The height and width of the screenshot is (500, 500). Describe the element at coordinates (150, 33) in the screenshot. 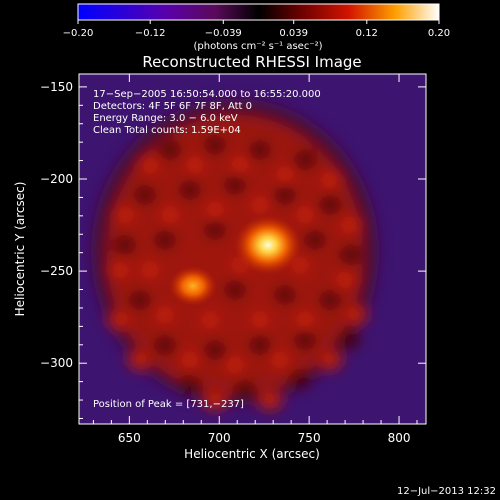

I see `colorbar-tick-label: −0.12` at that location.